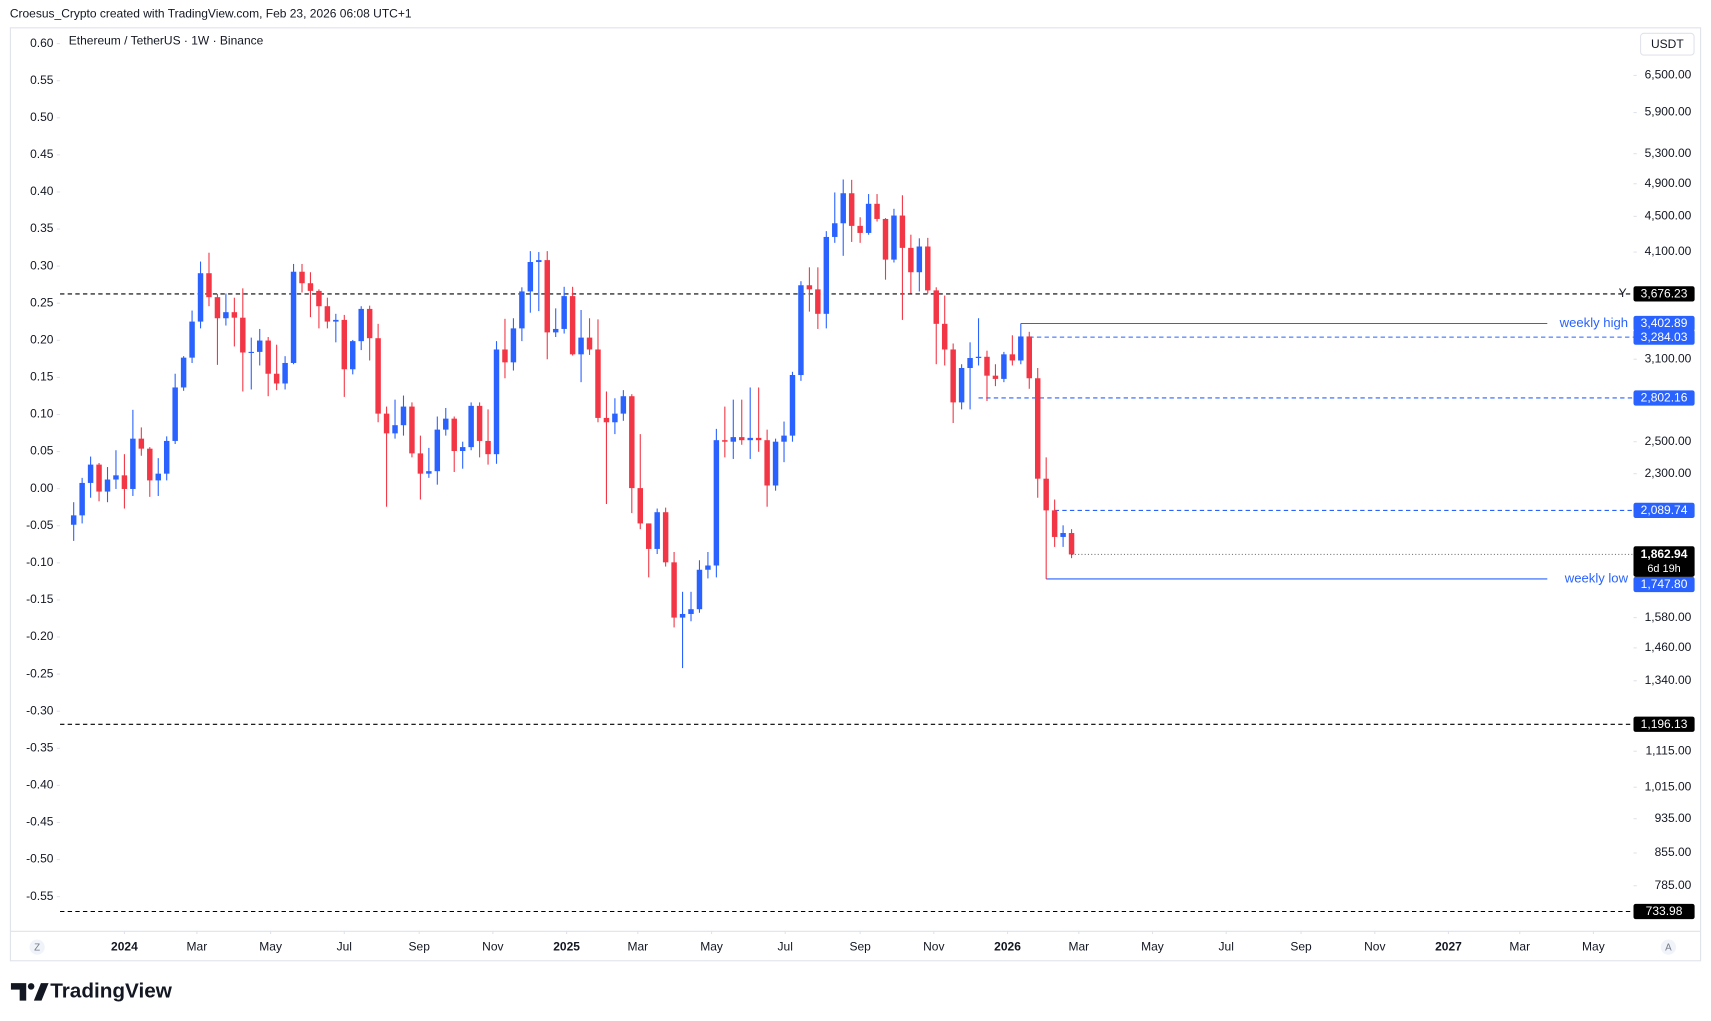 The height and width of the screenshot is (1021, 1711). I want to click on currency-badge, so click(1667, 44).